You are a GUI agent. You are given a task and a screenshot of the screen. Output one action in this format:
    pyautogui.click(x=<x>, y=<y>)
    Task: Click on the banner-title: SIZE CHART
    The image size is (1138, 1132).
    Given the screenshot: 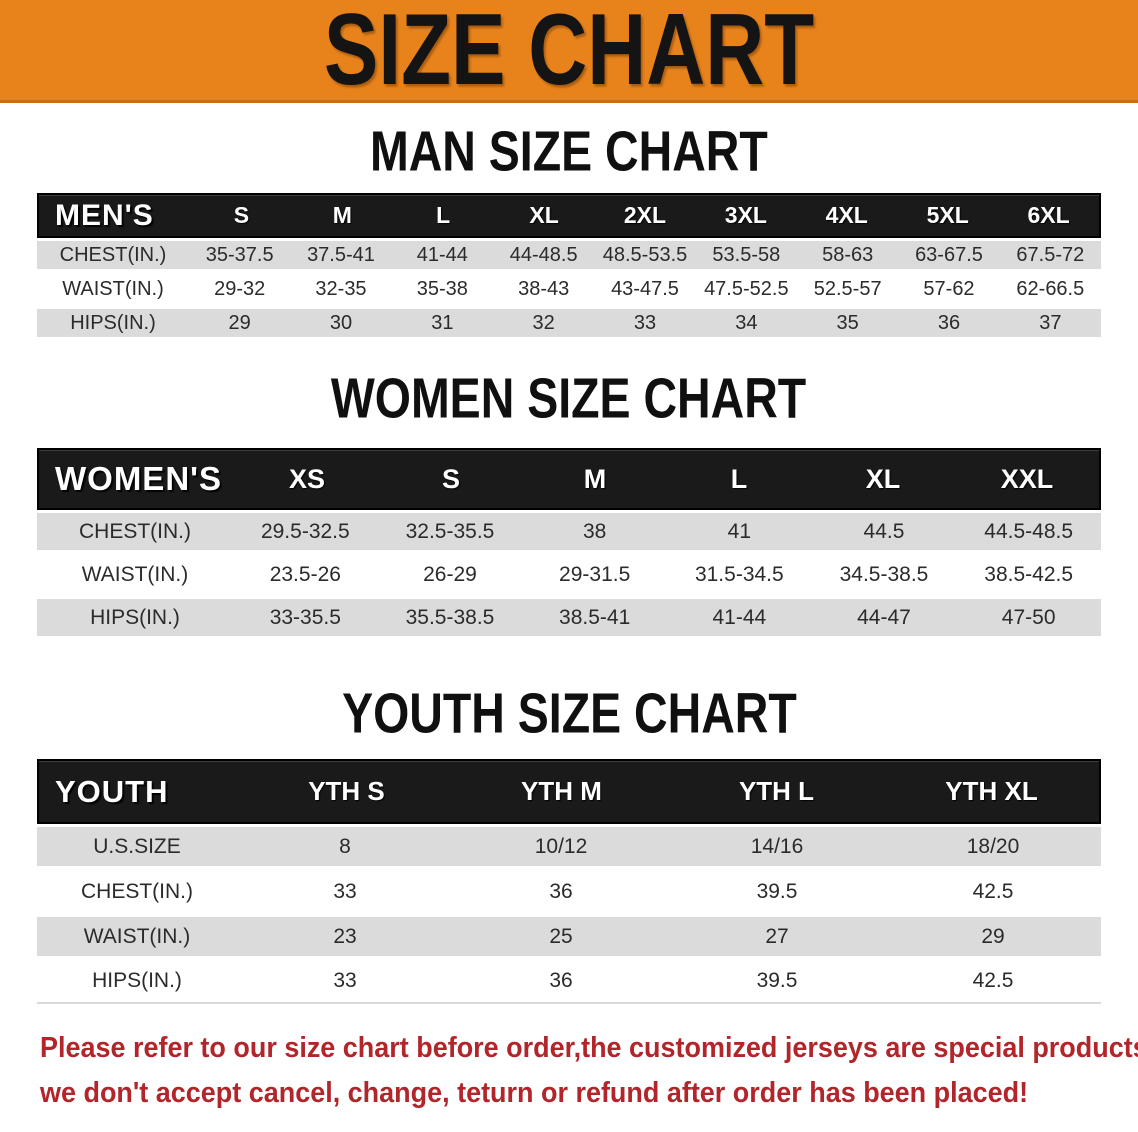 What is the action you would take?
    pyautogui.click(x=569, y=51)
    